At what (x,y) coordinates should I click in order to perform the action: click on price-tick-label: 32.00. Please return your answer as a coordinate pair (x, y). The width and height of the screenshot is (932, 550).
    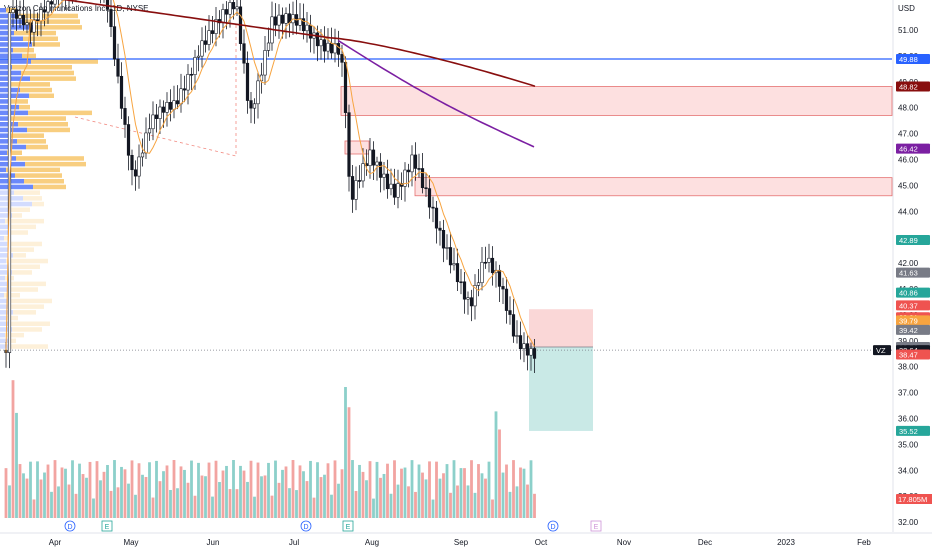
    Looking at the image, I should click on (908, 522).